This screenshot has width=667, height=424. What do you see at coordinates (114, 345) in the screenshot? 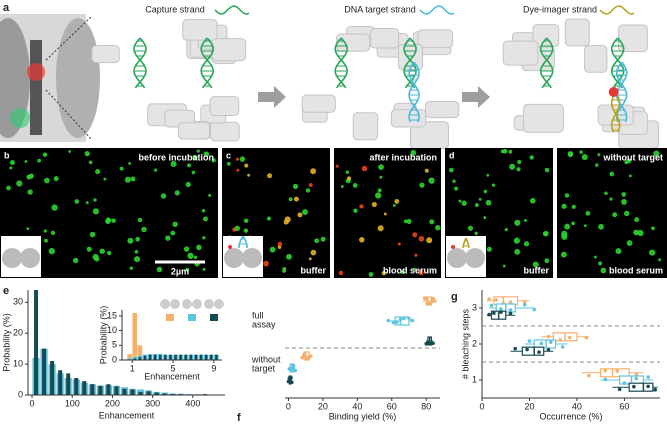
I see `y-tick-label: 5` at bounding box center [114, 345].